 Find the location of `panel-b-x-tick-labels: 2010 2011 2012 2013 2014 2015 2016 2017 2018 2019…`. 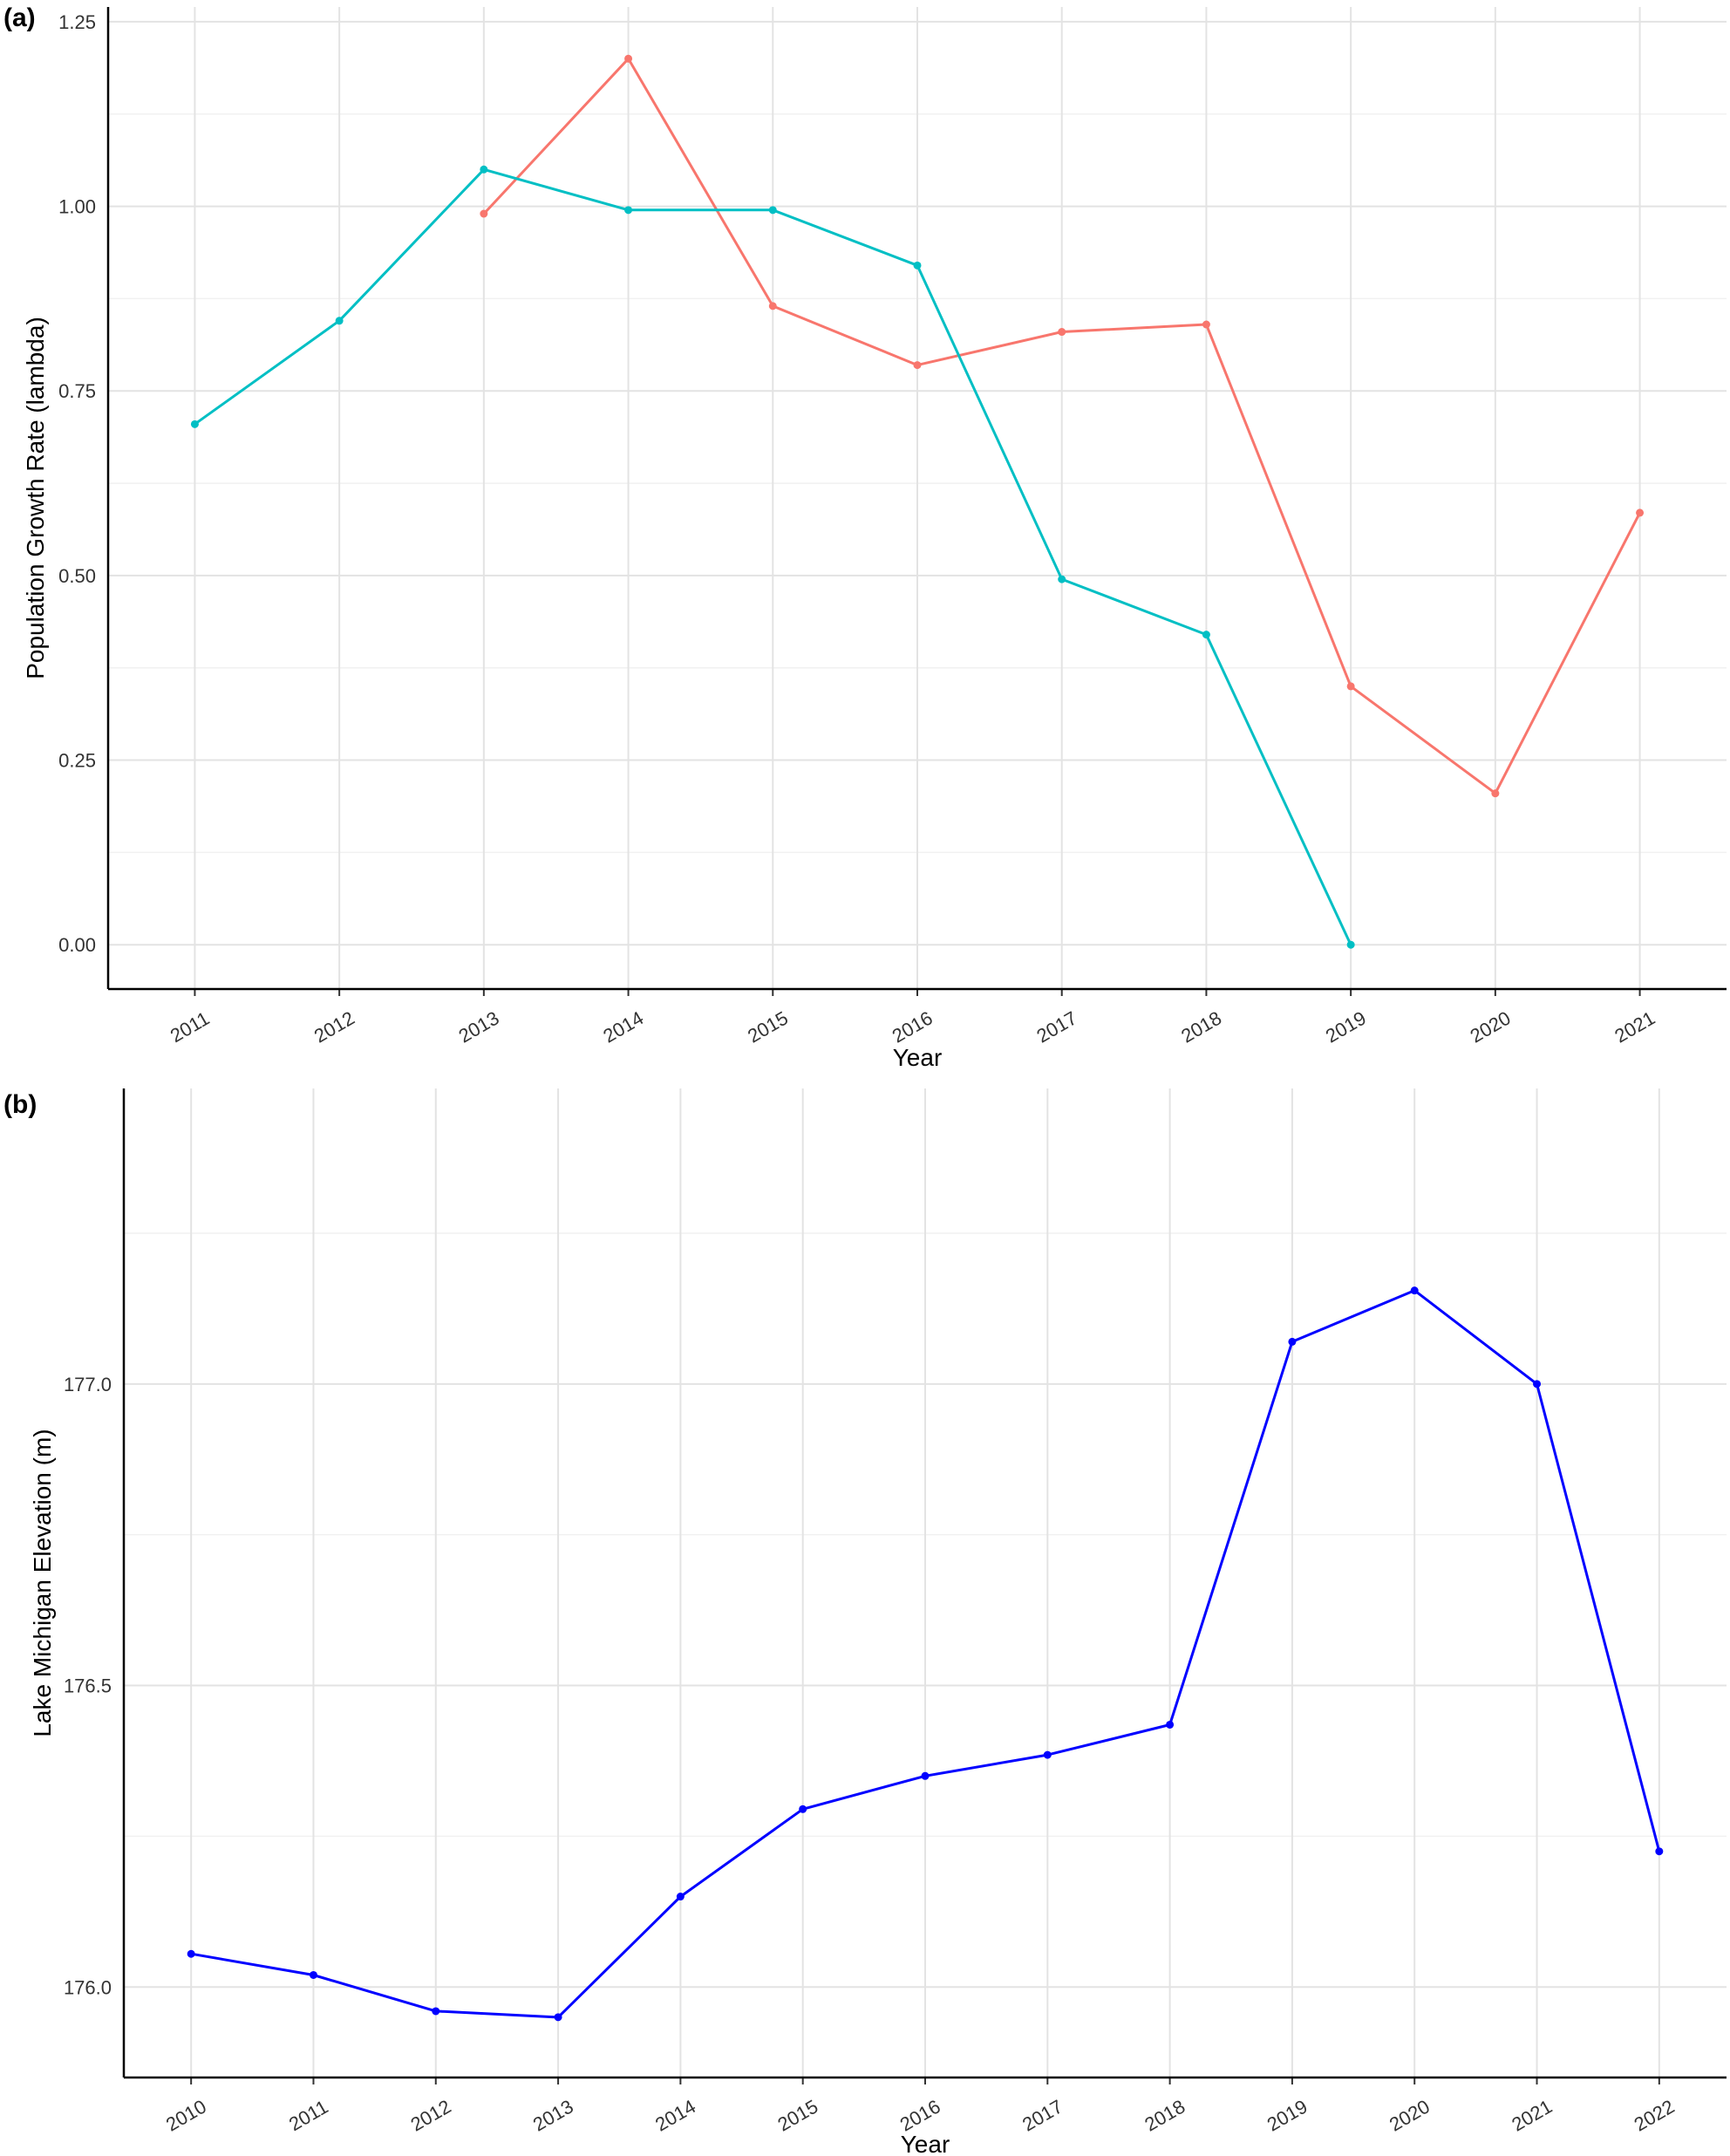

panel-b-x-tick-labels: 2010 2011 2012 2013 2014 2015 2016 2017 2018 2019… is located at coordinates (921, 2107).